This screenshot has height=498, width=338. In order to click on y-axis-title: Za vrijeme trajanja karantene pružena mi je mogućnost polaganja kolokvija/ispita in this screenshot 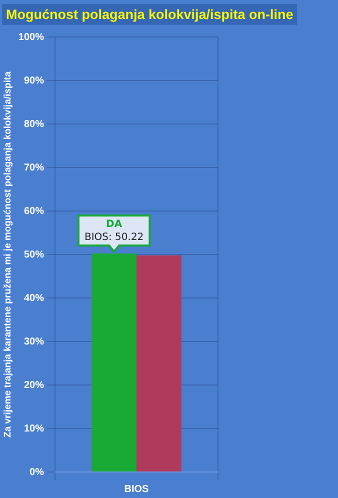, I will do `click(8, 254)`.